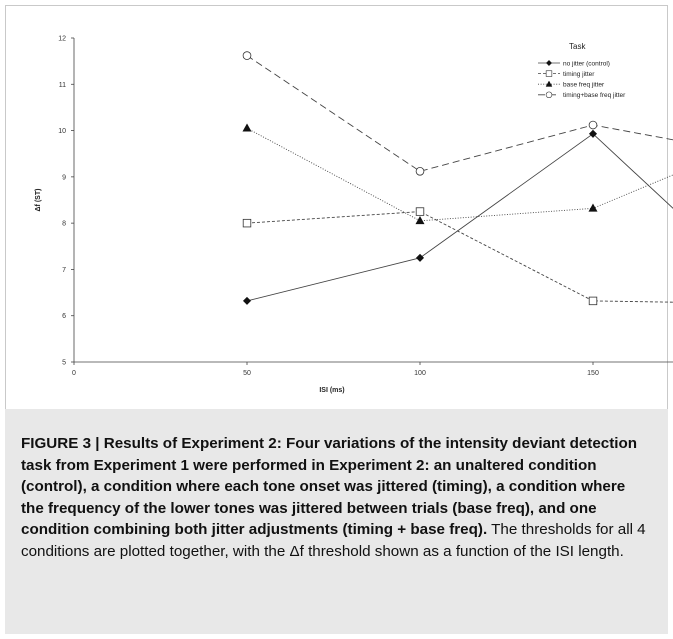  I want to click on x-tick-label: 100, so click(420, 373).